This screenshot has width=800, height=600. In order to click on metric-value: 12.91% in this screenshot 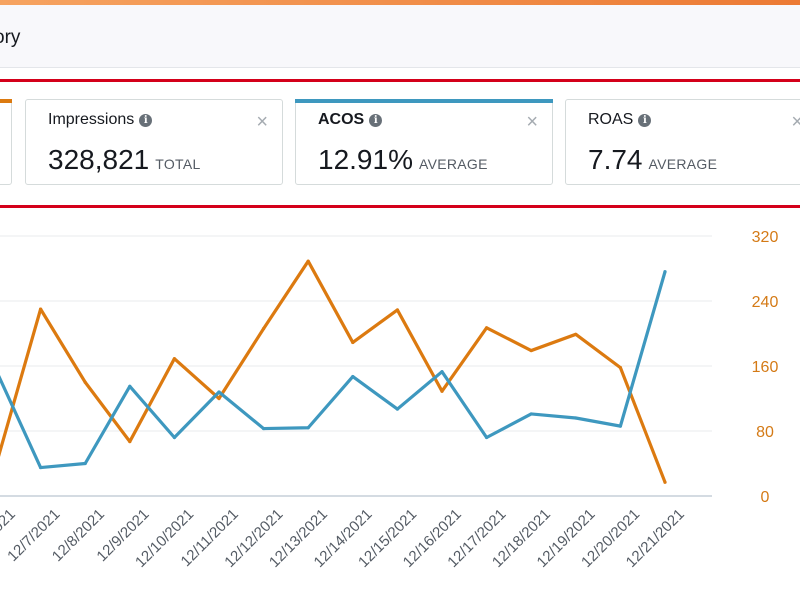, I will do `click(365, 159)`.